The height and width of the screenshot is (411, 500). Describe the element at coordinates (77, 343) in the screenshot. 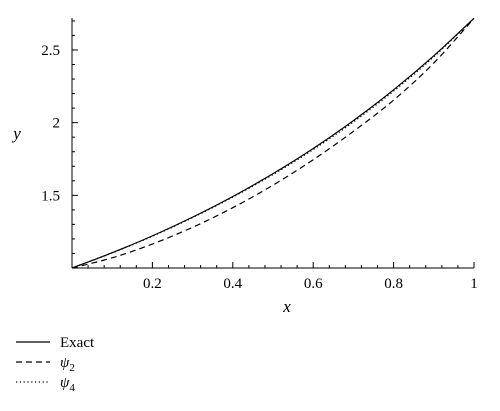

I see `legend-label: Exact` at that location.